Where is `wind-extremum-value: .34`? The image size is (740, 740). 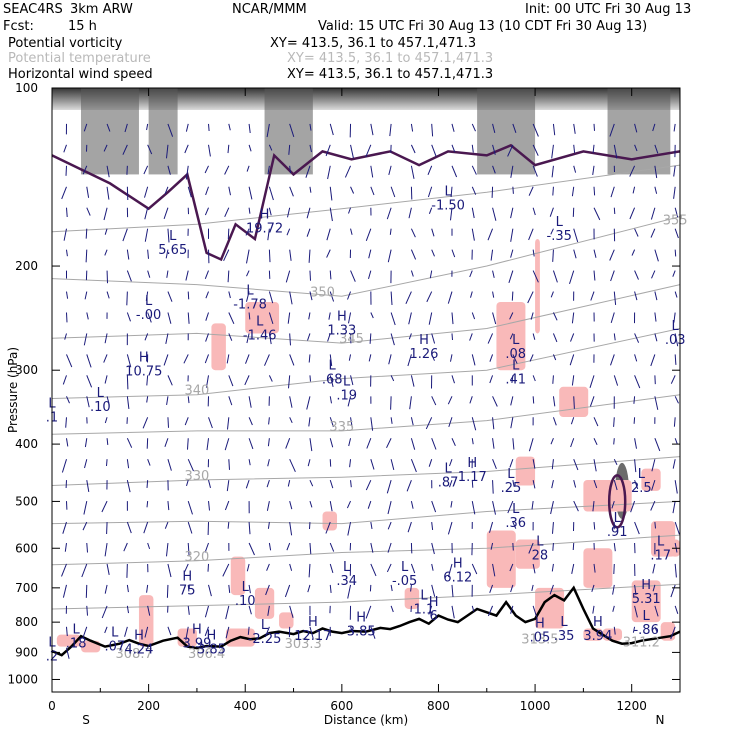
wind-extremum-value: .34 is located at coordinates (346, 581).